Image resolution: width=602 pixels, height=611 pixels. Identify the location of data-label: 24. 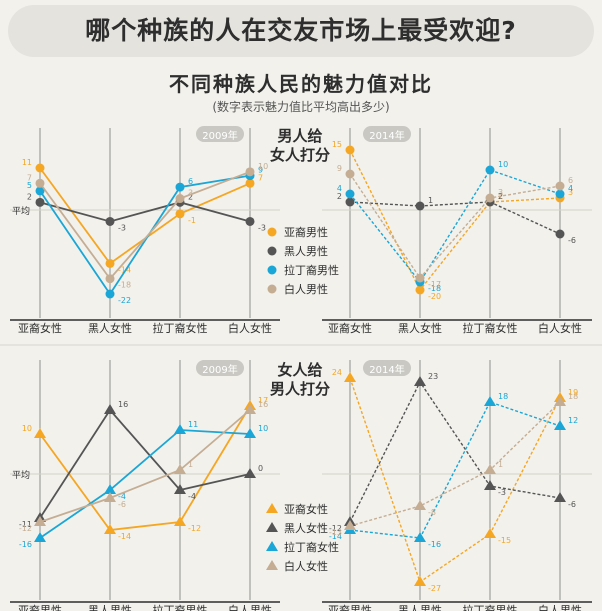
(337, 372).